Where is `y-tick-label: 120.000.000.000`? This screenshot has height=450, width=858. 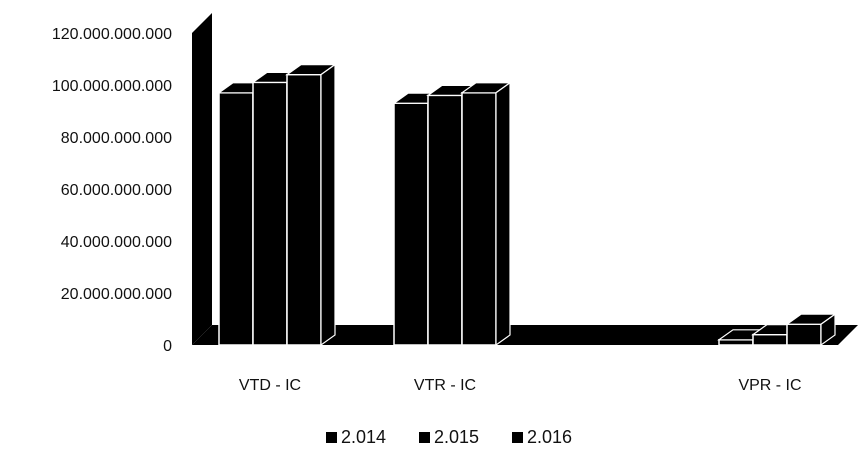 y-tick-label: 120.000.000.000 is located at coordinates (112, 34).